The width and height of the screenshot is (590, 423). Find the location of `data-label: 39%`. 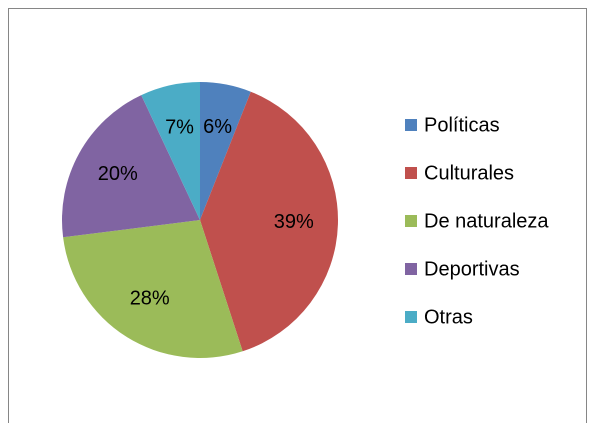

data-label: 39% is located at coordinates (294, 222).